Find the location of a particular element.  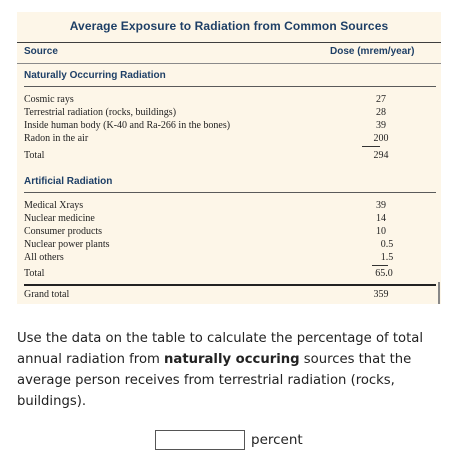

table-row: Nuclear power plants 0.5 is located at coordinates (208, 245).